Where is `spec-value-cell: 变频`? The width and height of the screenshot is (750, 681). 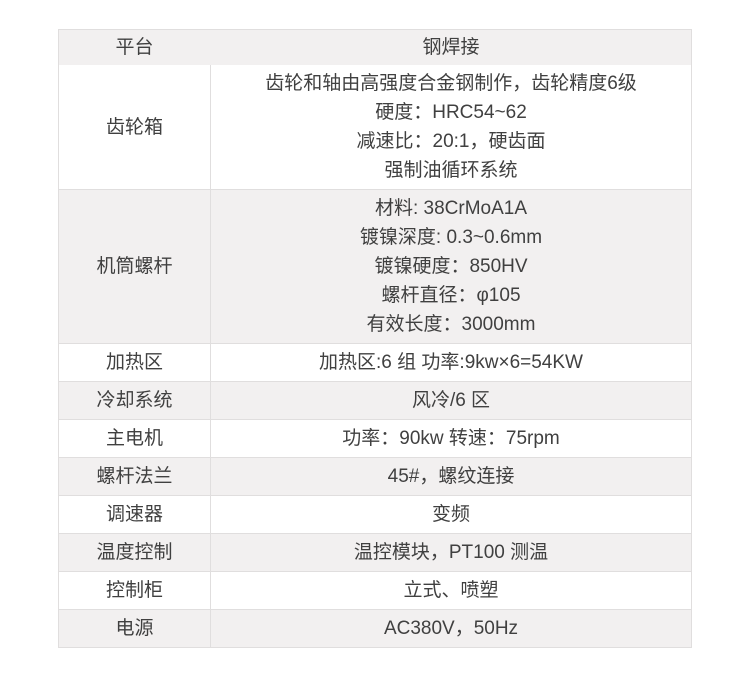
spec-value-cell: 变频 is located at coordinates (451, 514).